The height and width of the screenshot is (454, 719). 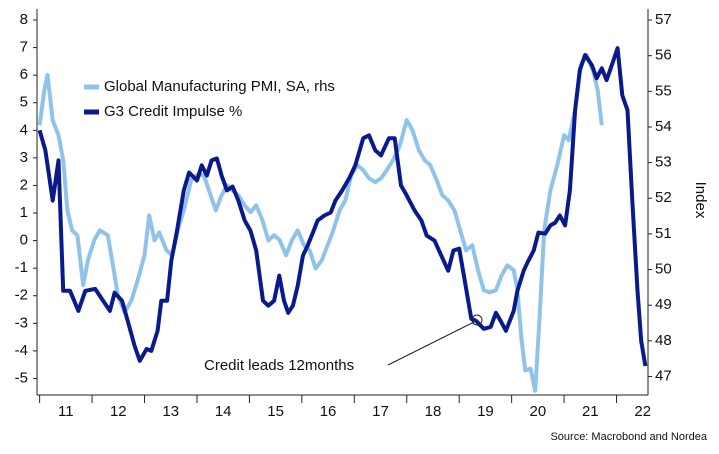 I want to click on x-tick-label: 19, so click(x=485, y=411).